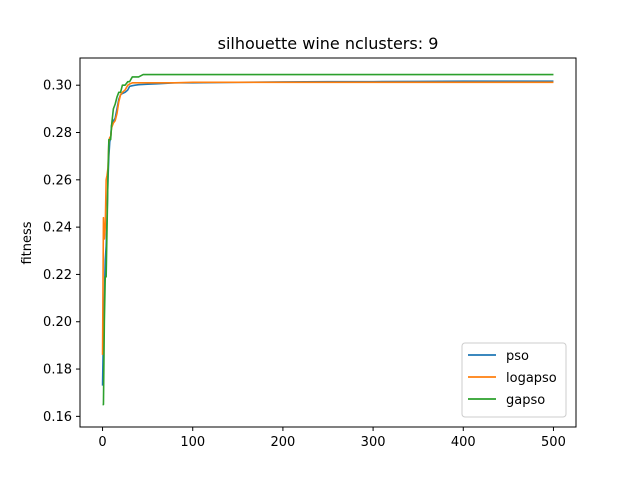 The height and width of the screenshot is (480, 640). Describe the element at coordinates (192, 442) in the screenshot. I see `x-tick-label: 100` at that location.